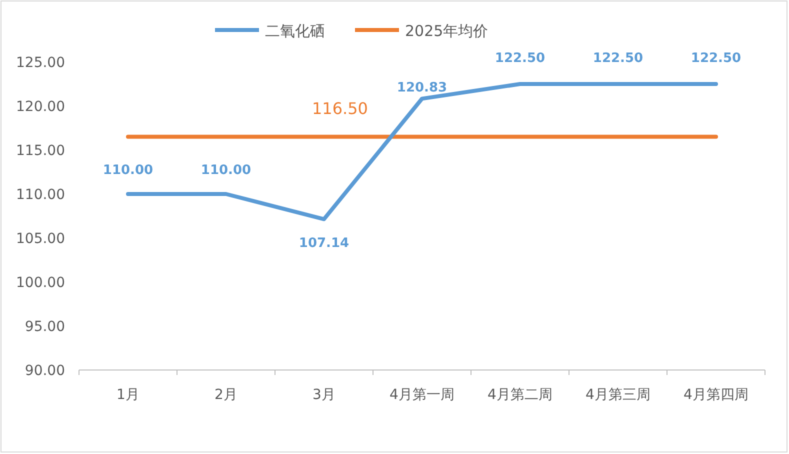  What do you see at coordinates (422, 88) in the screenshot?
I see `data-label: 120.83` at bounding box center [422, 88].